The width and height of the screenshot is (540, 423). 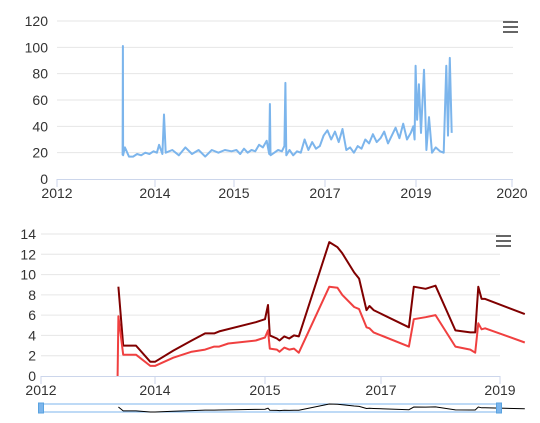 I want to click on y-tick-label: 6, so click(x=32, y=315).